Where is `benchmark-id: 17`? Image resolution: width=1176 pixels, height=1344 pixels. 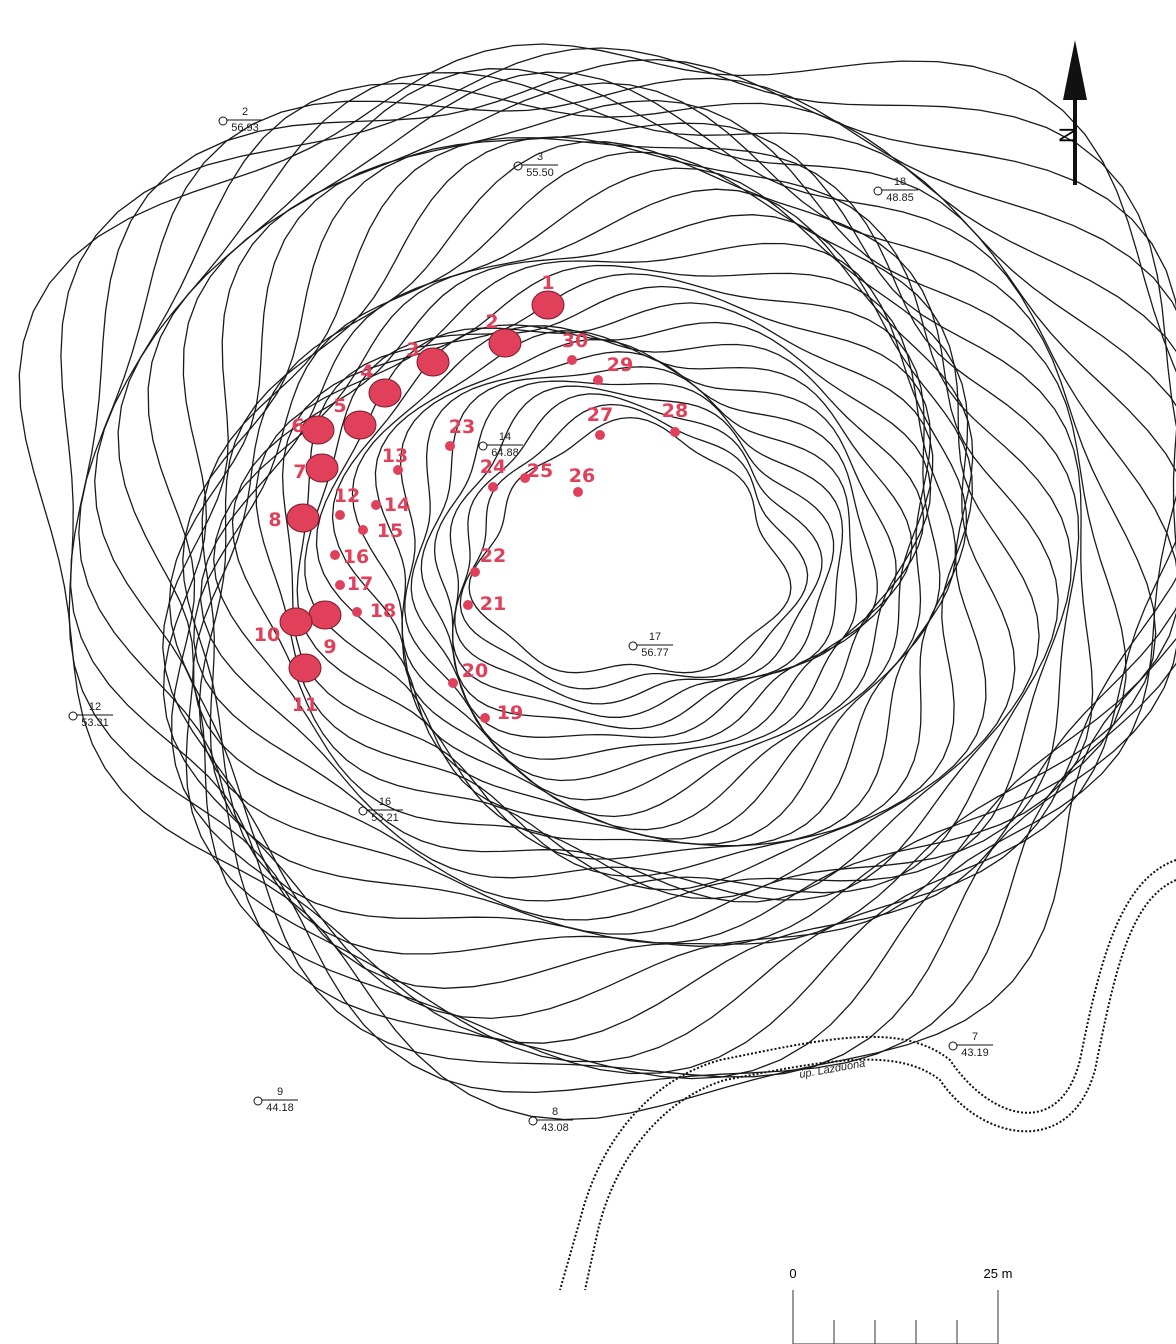
benchmark-id: 17 is located at coordinates (655, 637).